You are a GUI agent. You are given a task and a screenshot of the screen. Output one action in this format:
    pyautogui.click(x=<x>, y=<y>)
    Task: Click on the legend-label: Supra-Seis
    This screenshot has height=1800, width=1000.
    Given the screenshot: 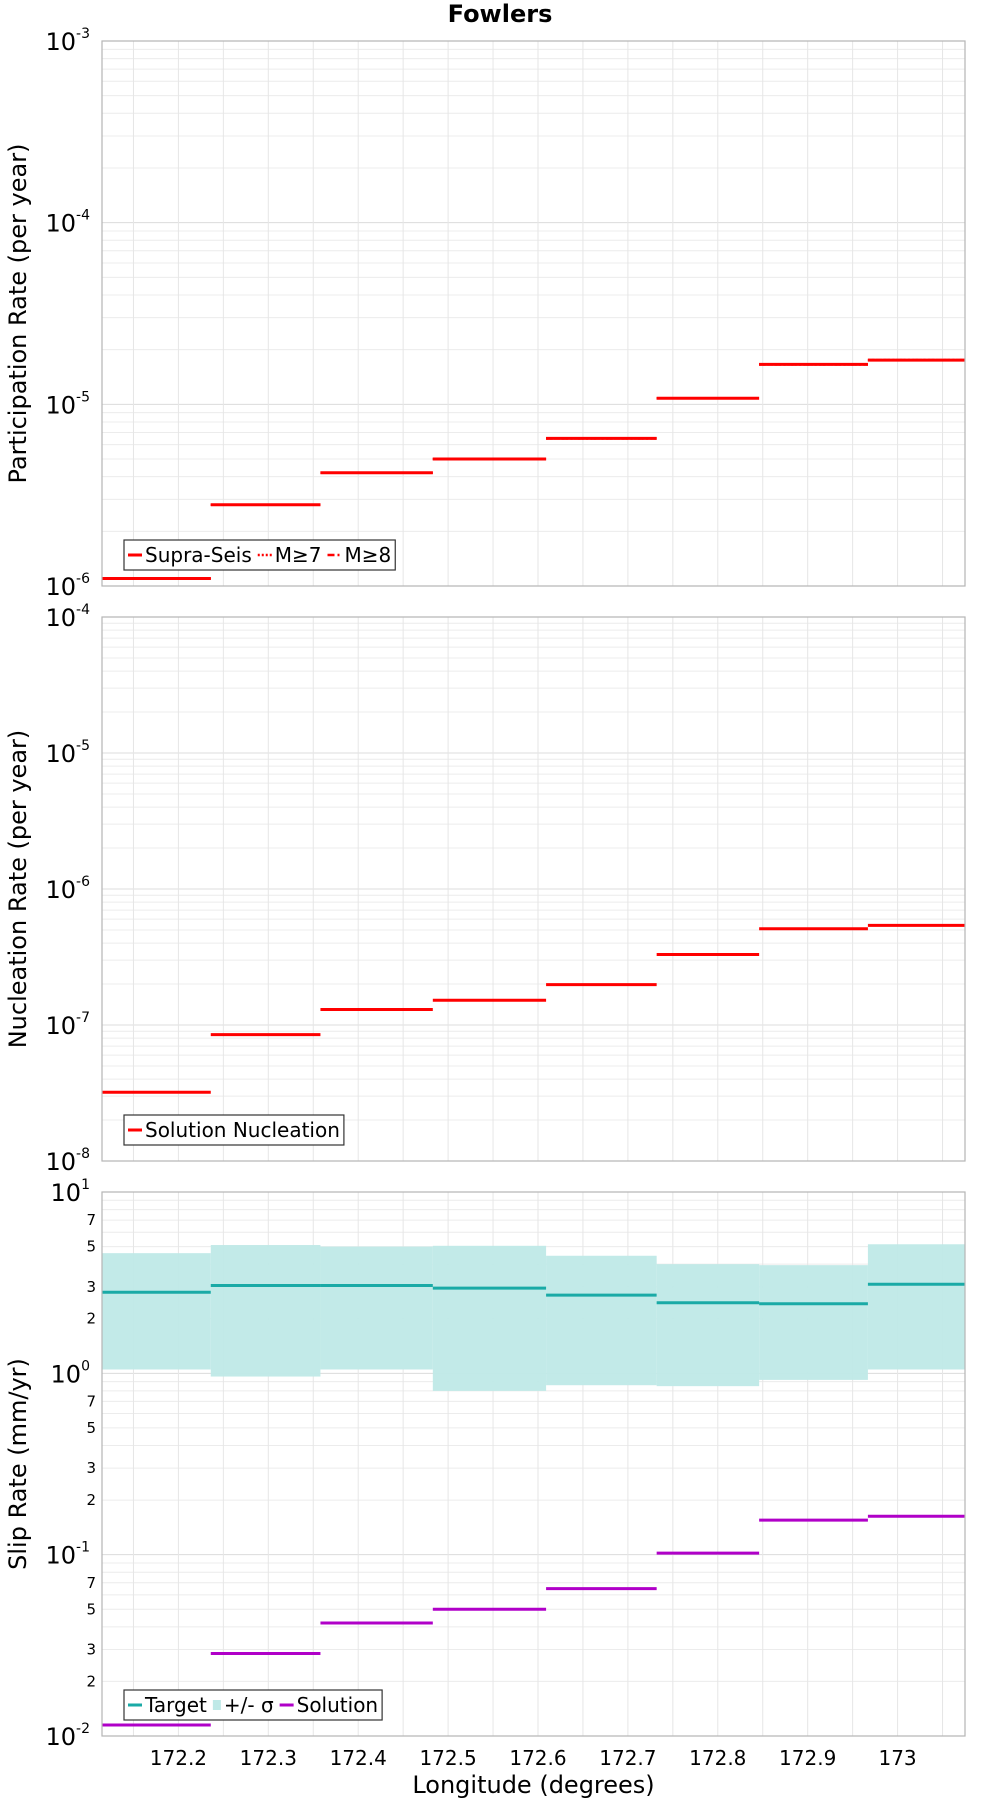 What is the action you would take?
    pyautogui.click(x=198, y=555)
    